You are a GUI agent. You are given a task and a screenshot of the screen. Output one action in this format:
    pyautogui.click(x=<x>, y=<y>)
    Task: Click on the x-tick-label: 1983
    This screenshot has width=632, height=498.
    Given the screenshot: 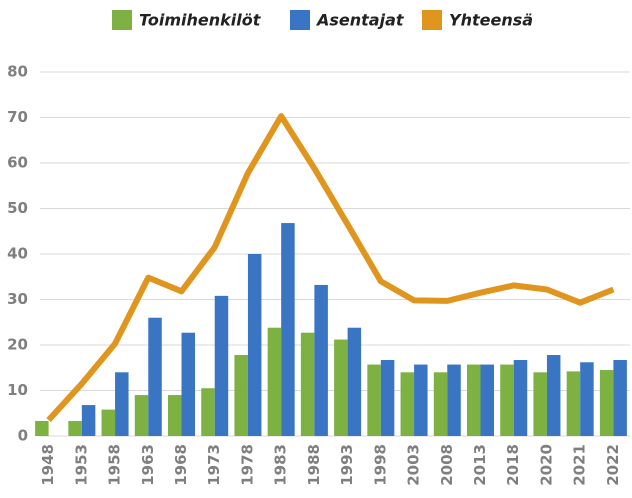 What is the action you would take?
    pyautogui.click(x=281, y=465)
    